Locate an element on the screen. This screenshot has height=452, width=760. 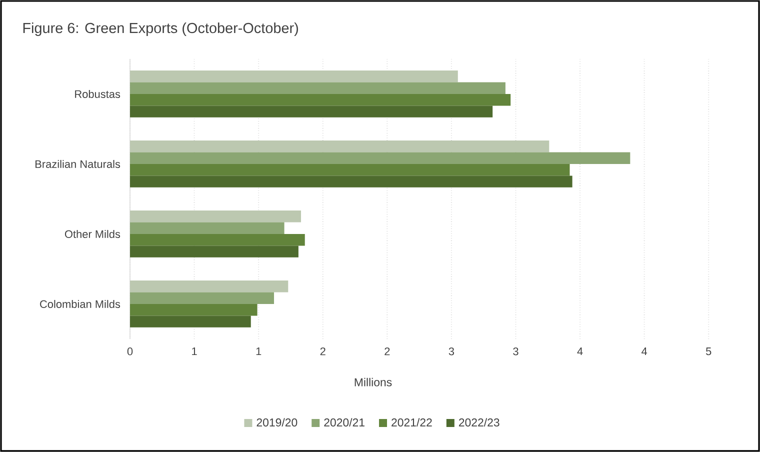
chart-title: Figure 6: Green Exports (October-October) is located at coordinates (160, 29).